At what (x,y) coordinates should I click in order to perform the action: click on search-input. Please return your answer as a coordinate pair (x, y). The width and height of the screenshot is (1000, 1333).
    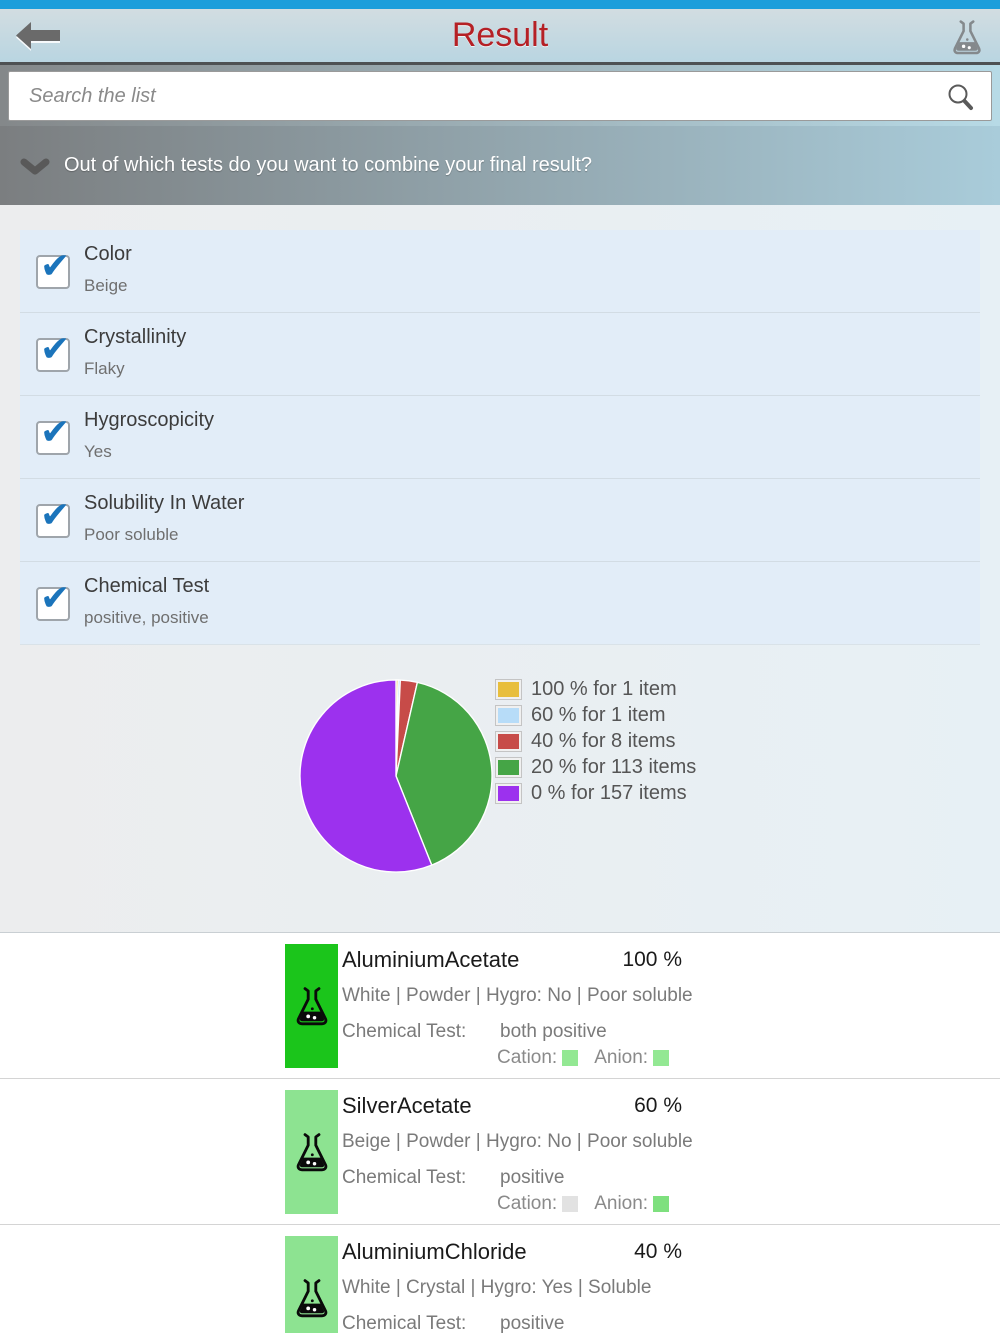
    Looking at the image, I should click on (500, 96).